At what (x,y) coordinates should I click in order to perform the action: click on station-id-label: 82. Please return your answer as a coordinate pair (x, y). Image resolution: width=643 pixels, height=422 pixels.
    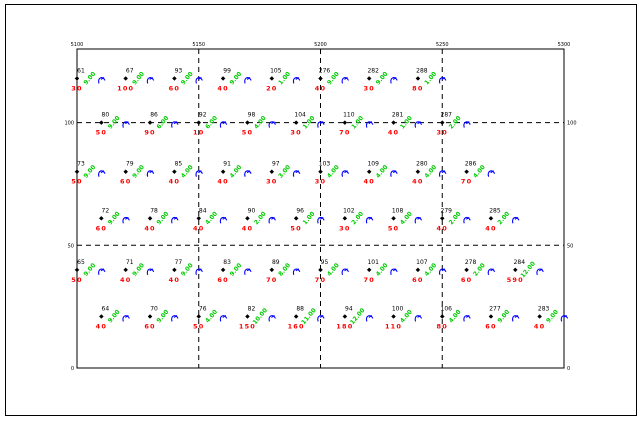
    Looking at the image, I should click on (252, 308).